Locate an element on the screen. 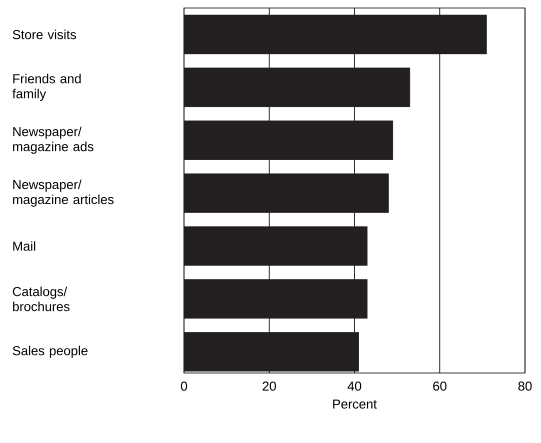  x-tick-label: 80 is located at coordinates (525, 386).